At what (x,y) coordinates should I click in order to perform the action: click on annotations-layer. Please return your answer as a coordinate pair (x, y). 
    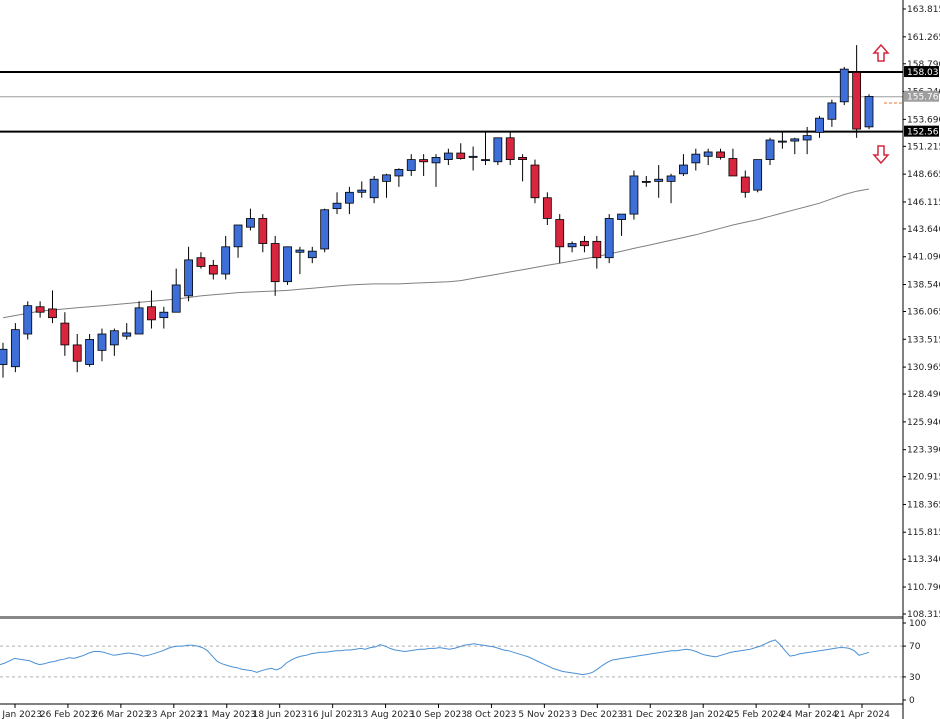
    Looking at the image, I should click on (887, 104).